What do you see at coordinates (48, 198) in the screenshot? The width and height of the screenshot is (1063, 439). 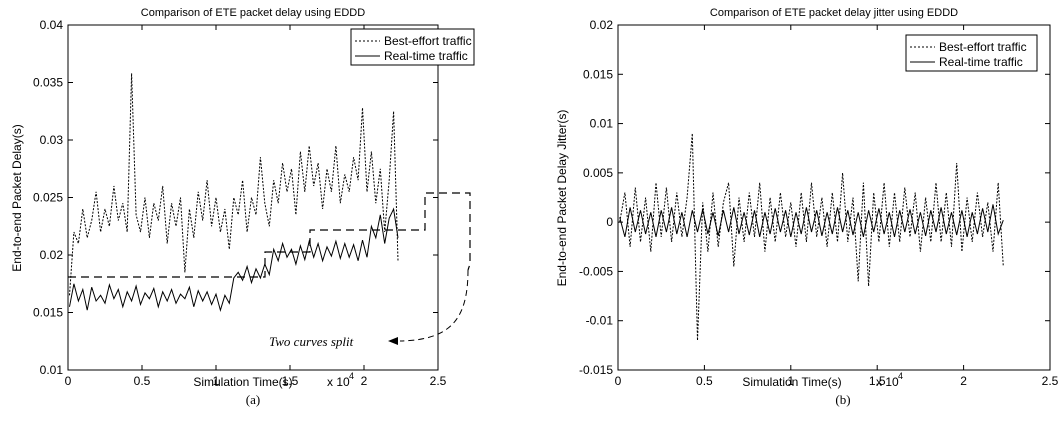 I see `chart-a-y-tick-label: 0.025` at bounding box center [48, 198].